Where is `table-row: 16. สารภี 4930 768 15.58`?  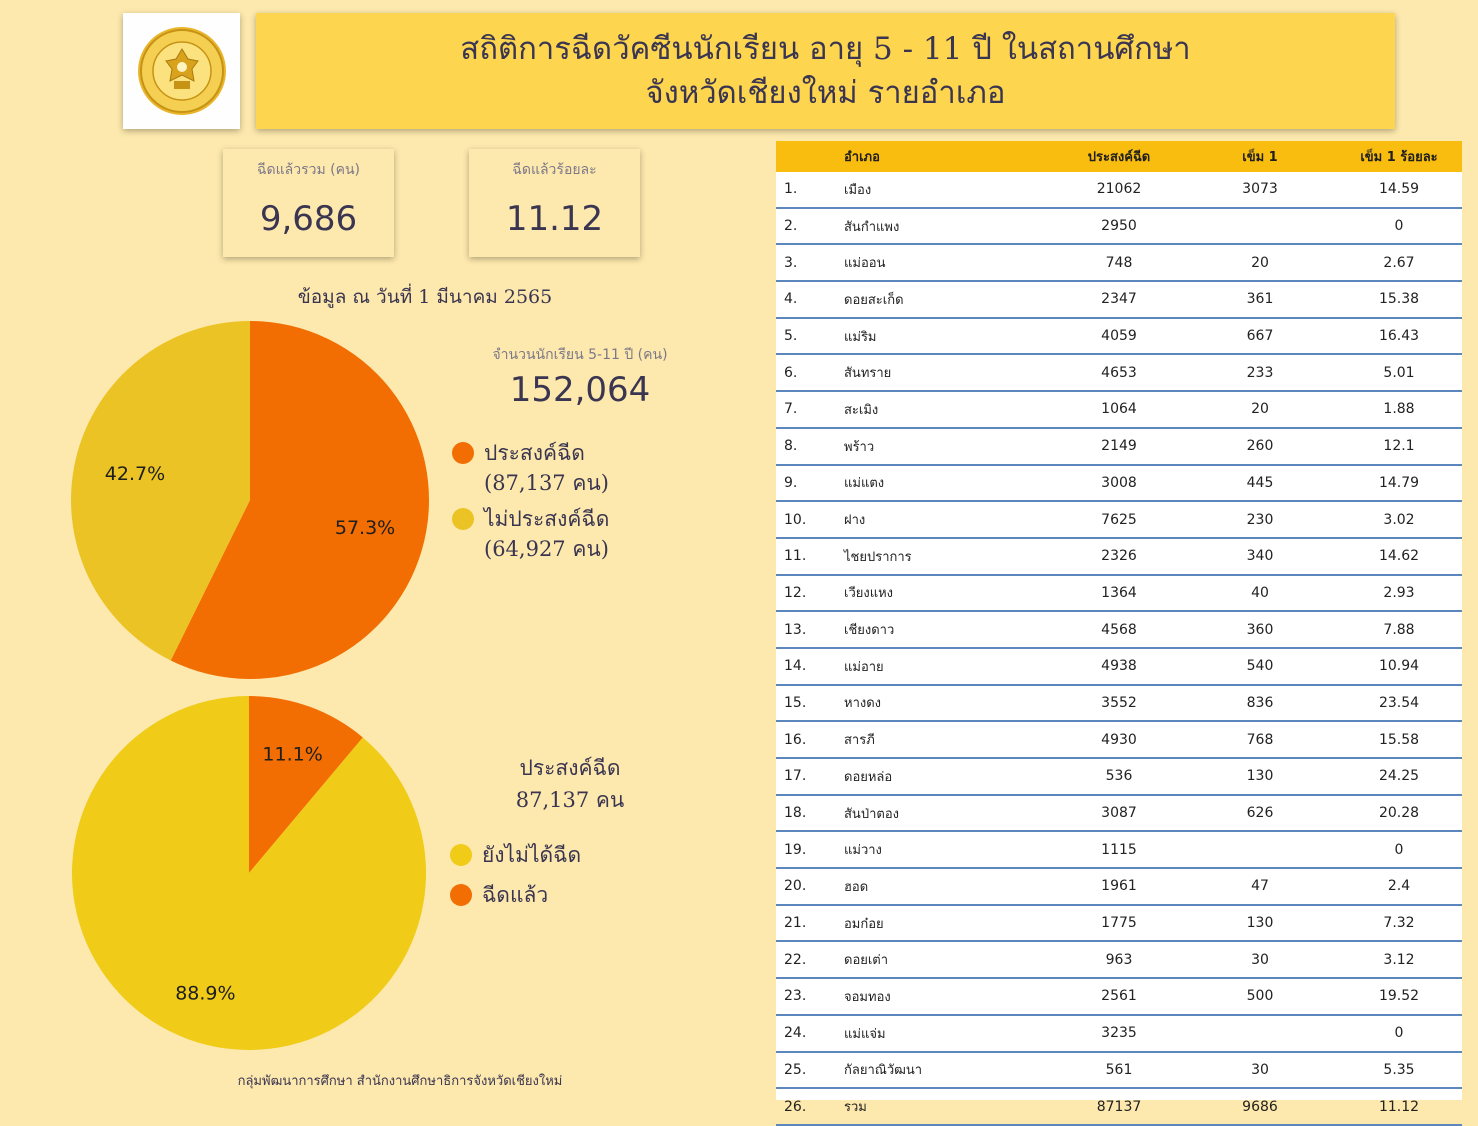 table-row: 16. สารภี 4930 768 15.58 is located at coordinates (1119, 740).